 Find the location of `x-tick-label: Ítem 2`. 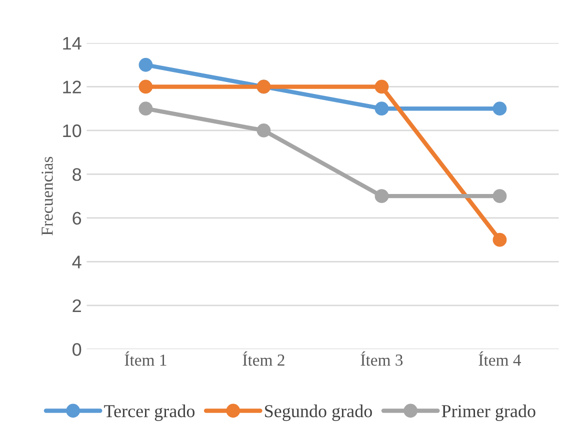

x-tick-label: Ítem 2 is located at coordinates (263, 358).